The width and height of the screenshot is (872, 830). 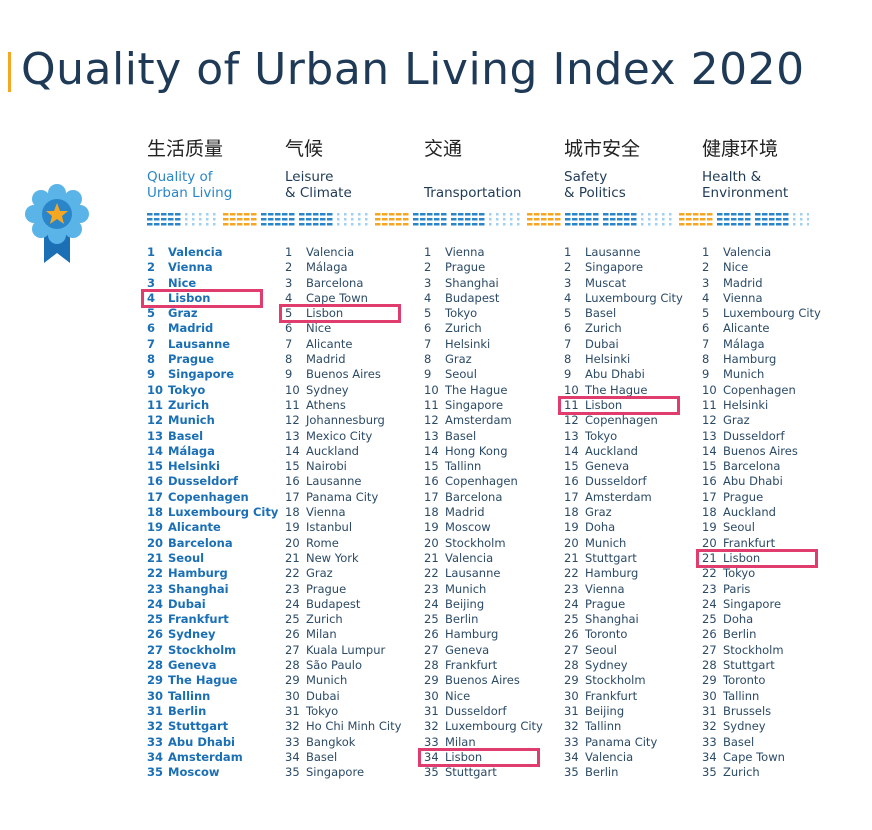 I want to click on city-name: Alicante, so click(x=746, y=328).